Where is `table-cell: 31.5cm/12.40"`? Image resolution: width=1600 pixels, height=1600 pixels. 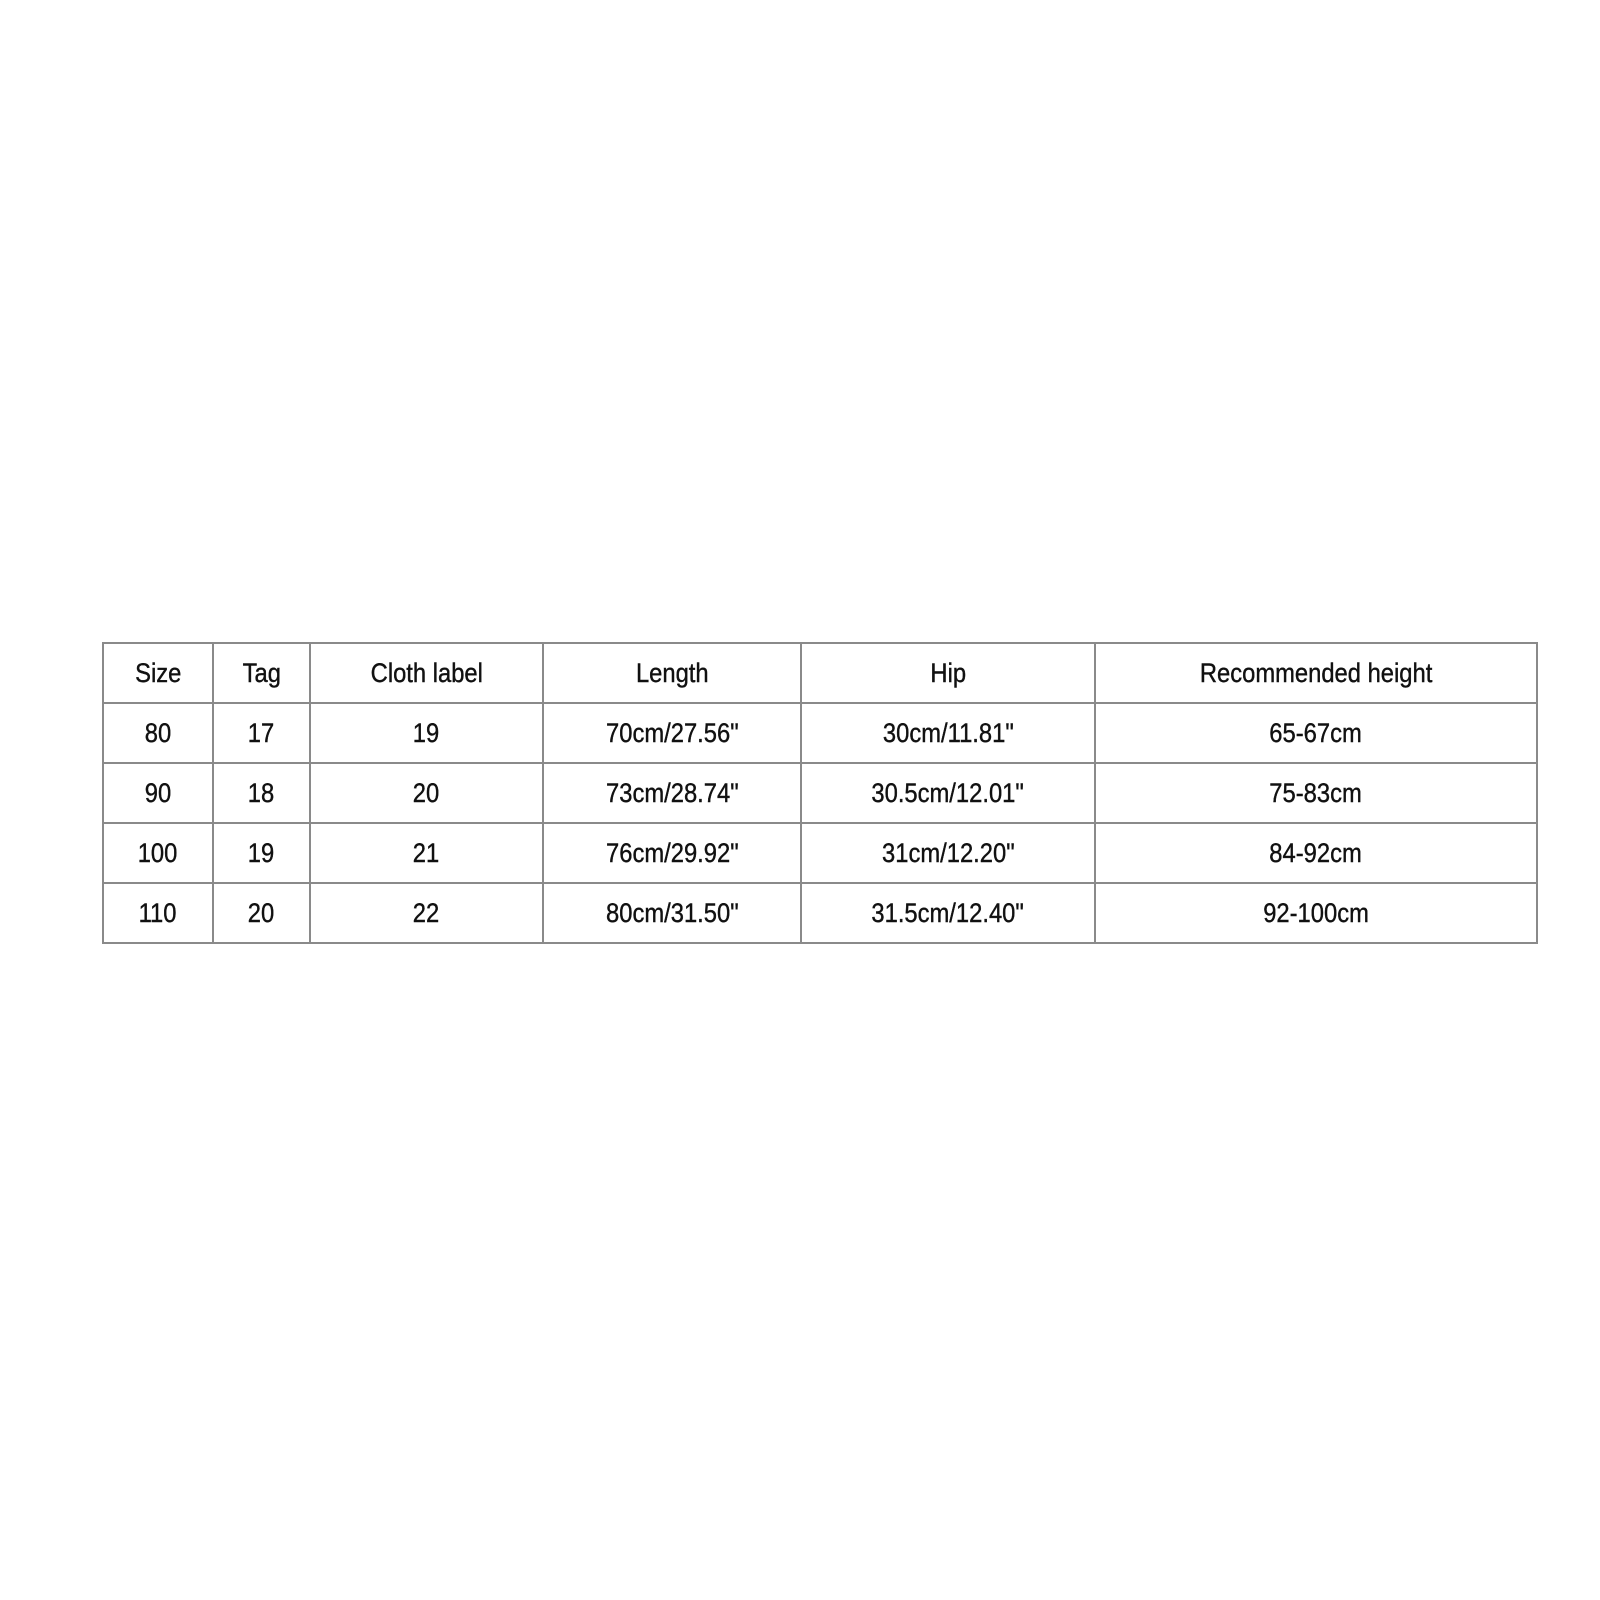 table-cell: 31.5cm/12.40" is located at coordinates (948, 913).